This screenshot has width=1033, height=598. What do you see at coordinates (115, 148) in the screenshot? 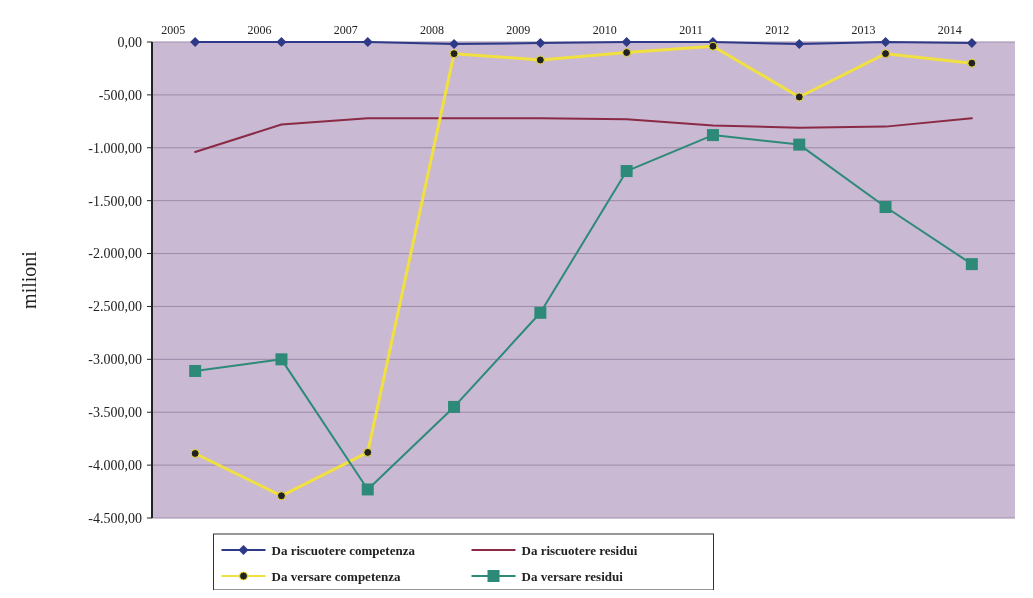
I see `y-tick-label: -1.000,00` at bounding box center [115, 148].